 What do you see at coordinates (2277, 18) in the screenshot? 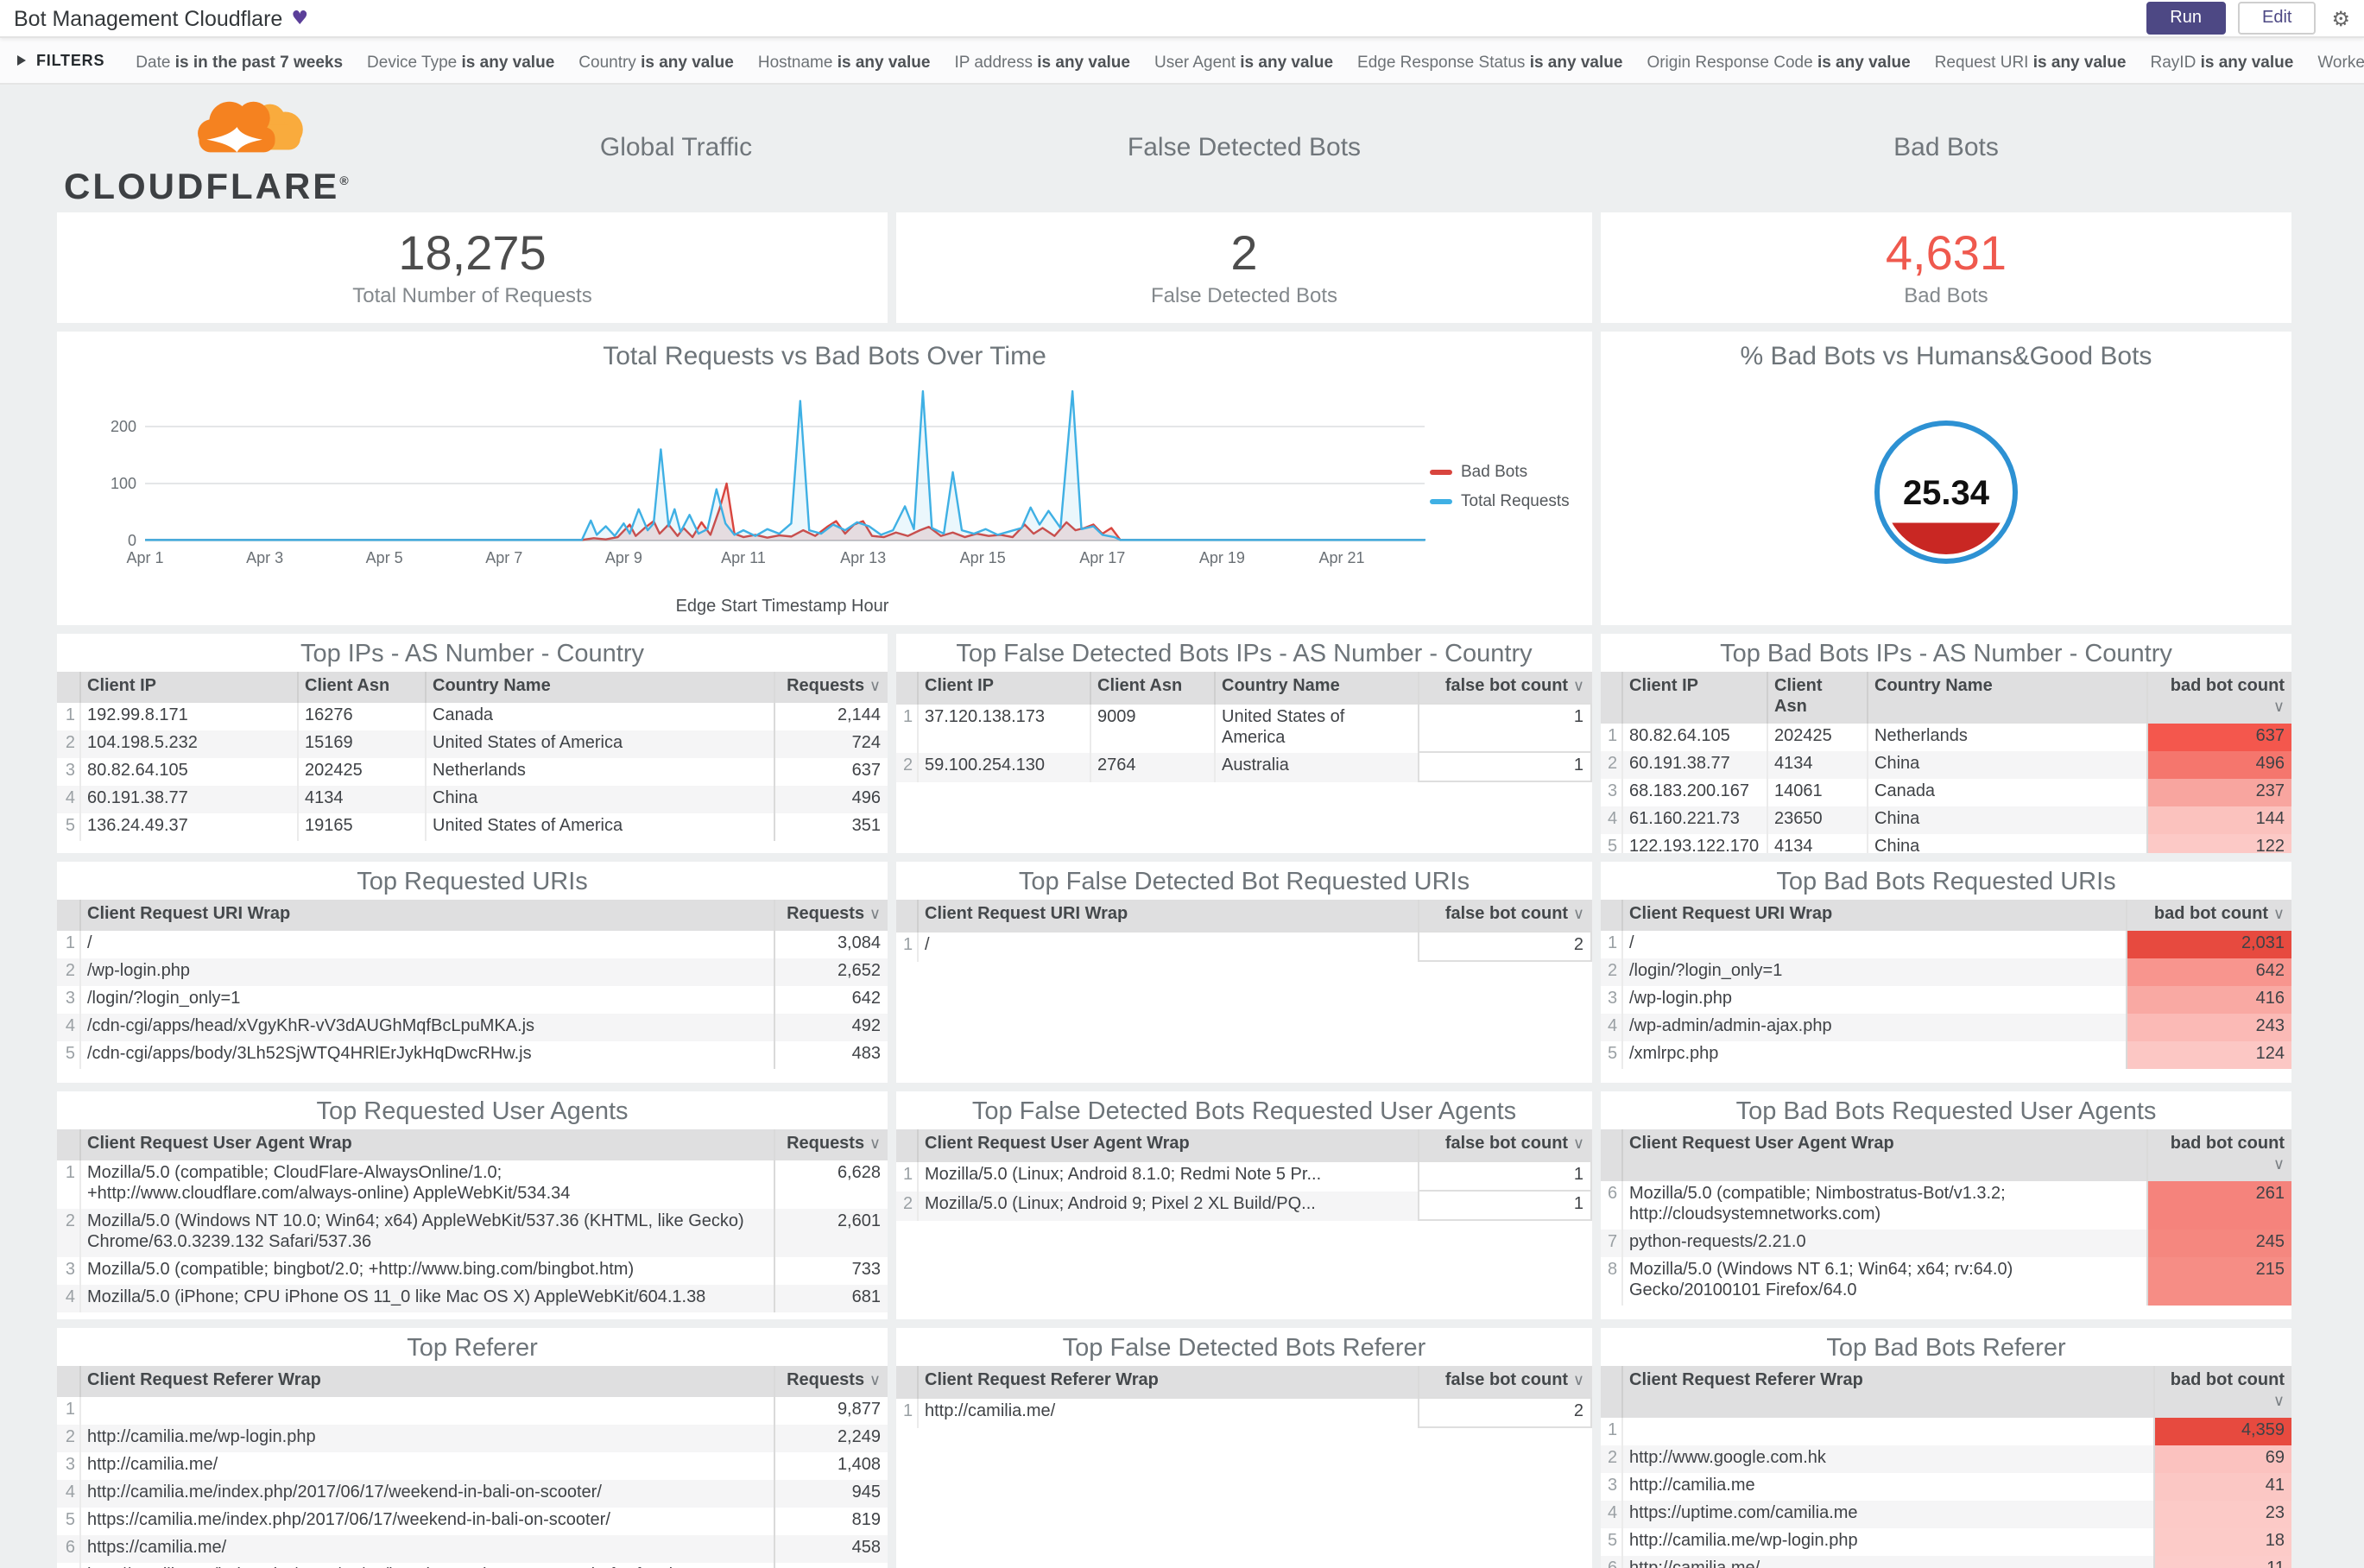
I see `edit-button: Edit` at bounding box center [2277, 18].